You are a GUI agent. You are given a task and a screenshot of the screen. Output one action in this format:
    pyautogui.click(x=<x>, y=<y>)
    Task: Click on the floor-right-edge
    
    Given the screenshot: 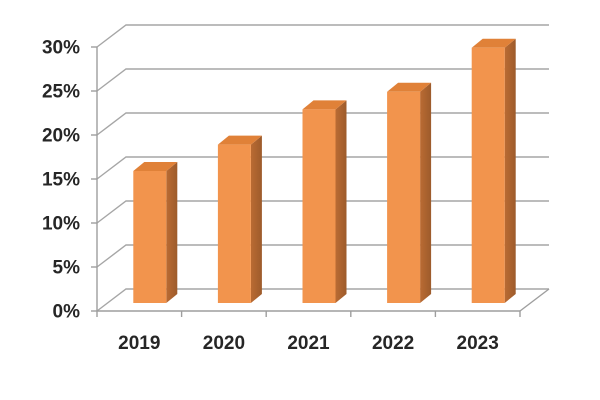 What is the action you would take?
    pyautogui.click(x=534, y=300)
    